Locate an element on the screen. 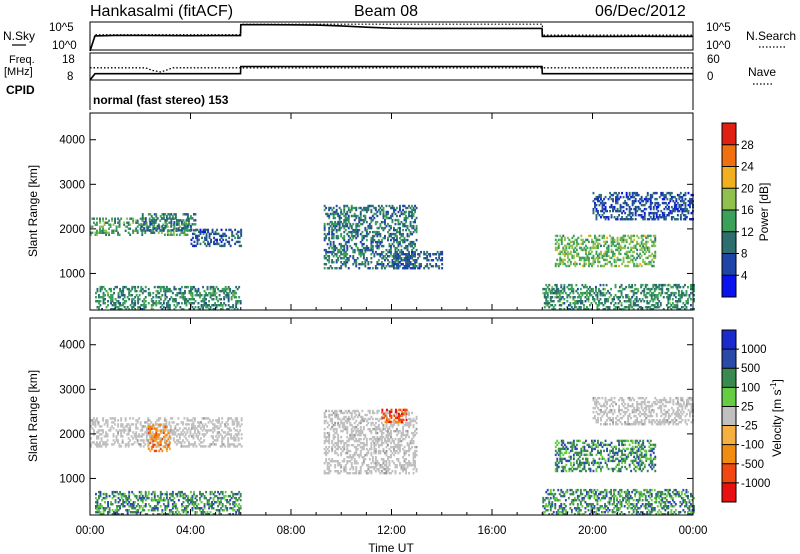 The height and width of the screenshot is (554, 800). power-cbar-label-4: 20 is located at coordinates (747, 189).